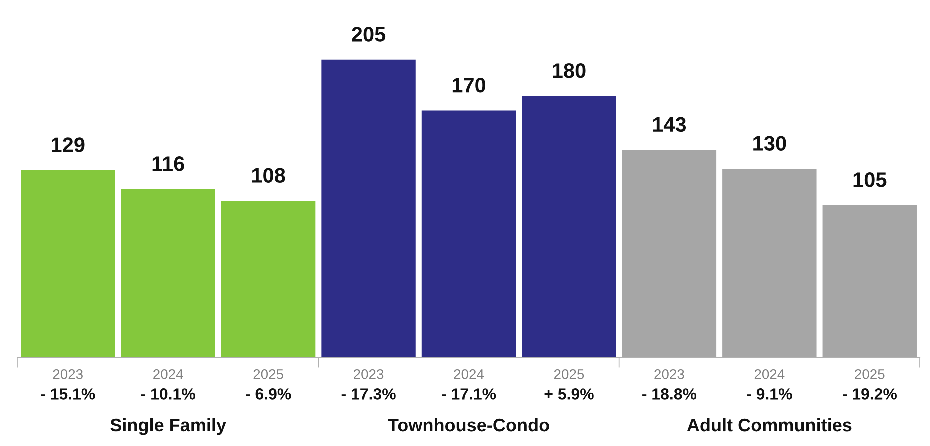 Image resolution: width=930 pixels, height=446 pixels. Describe the element at coordinates (369, 34) in the screenshot. I see `data-label: 205` at that location.